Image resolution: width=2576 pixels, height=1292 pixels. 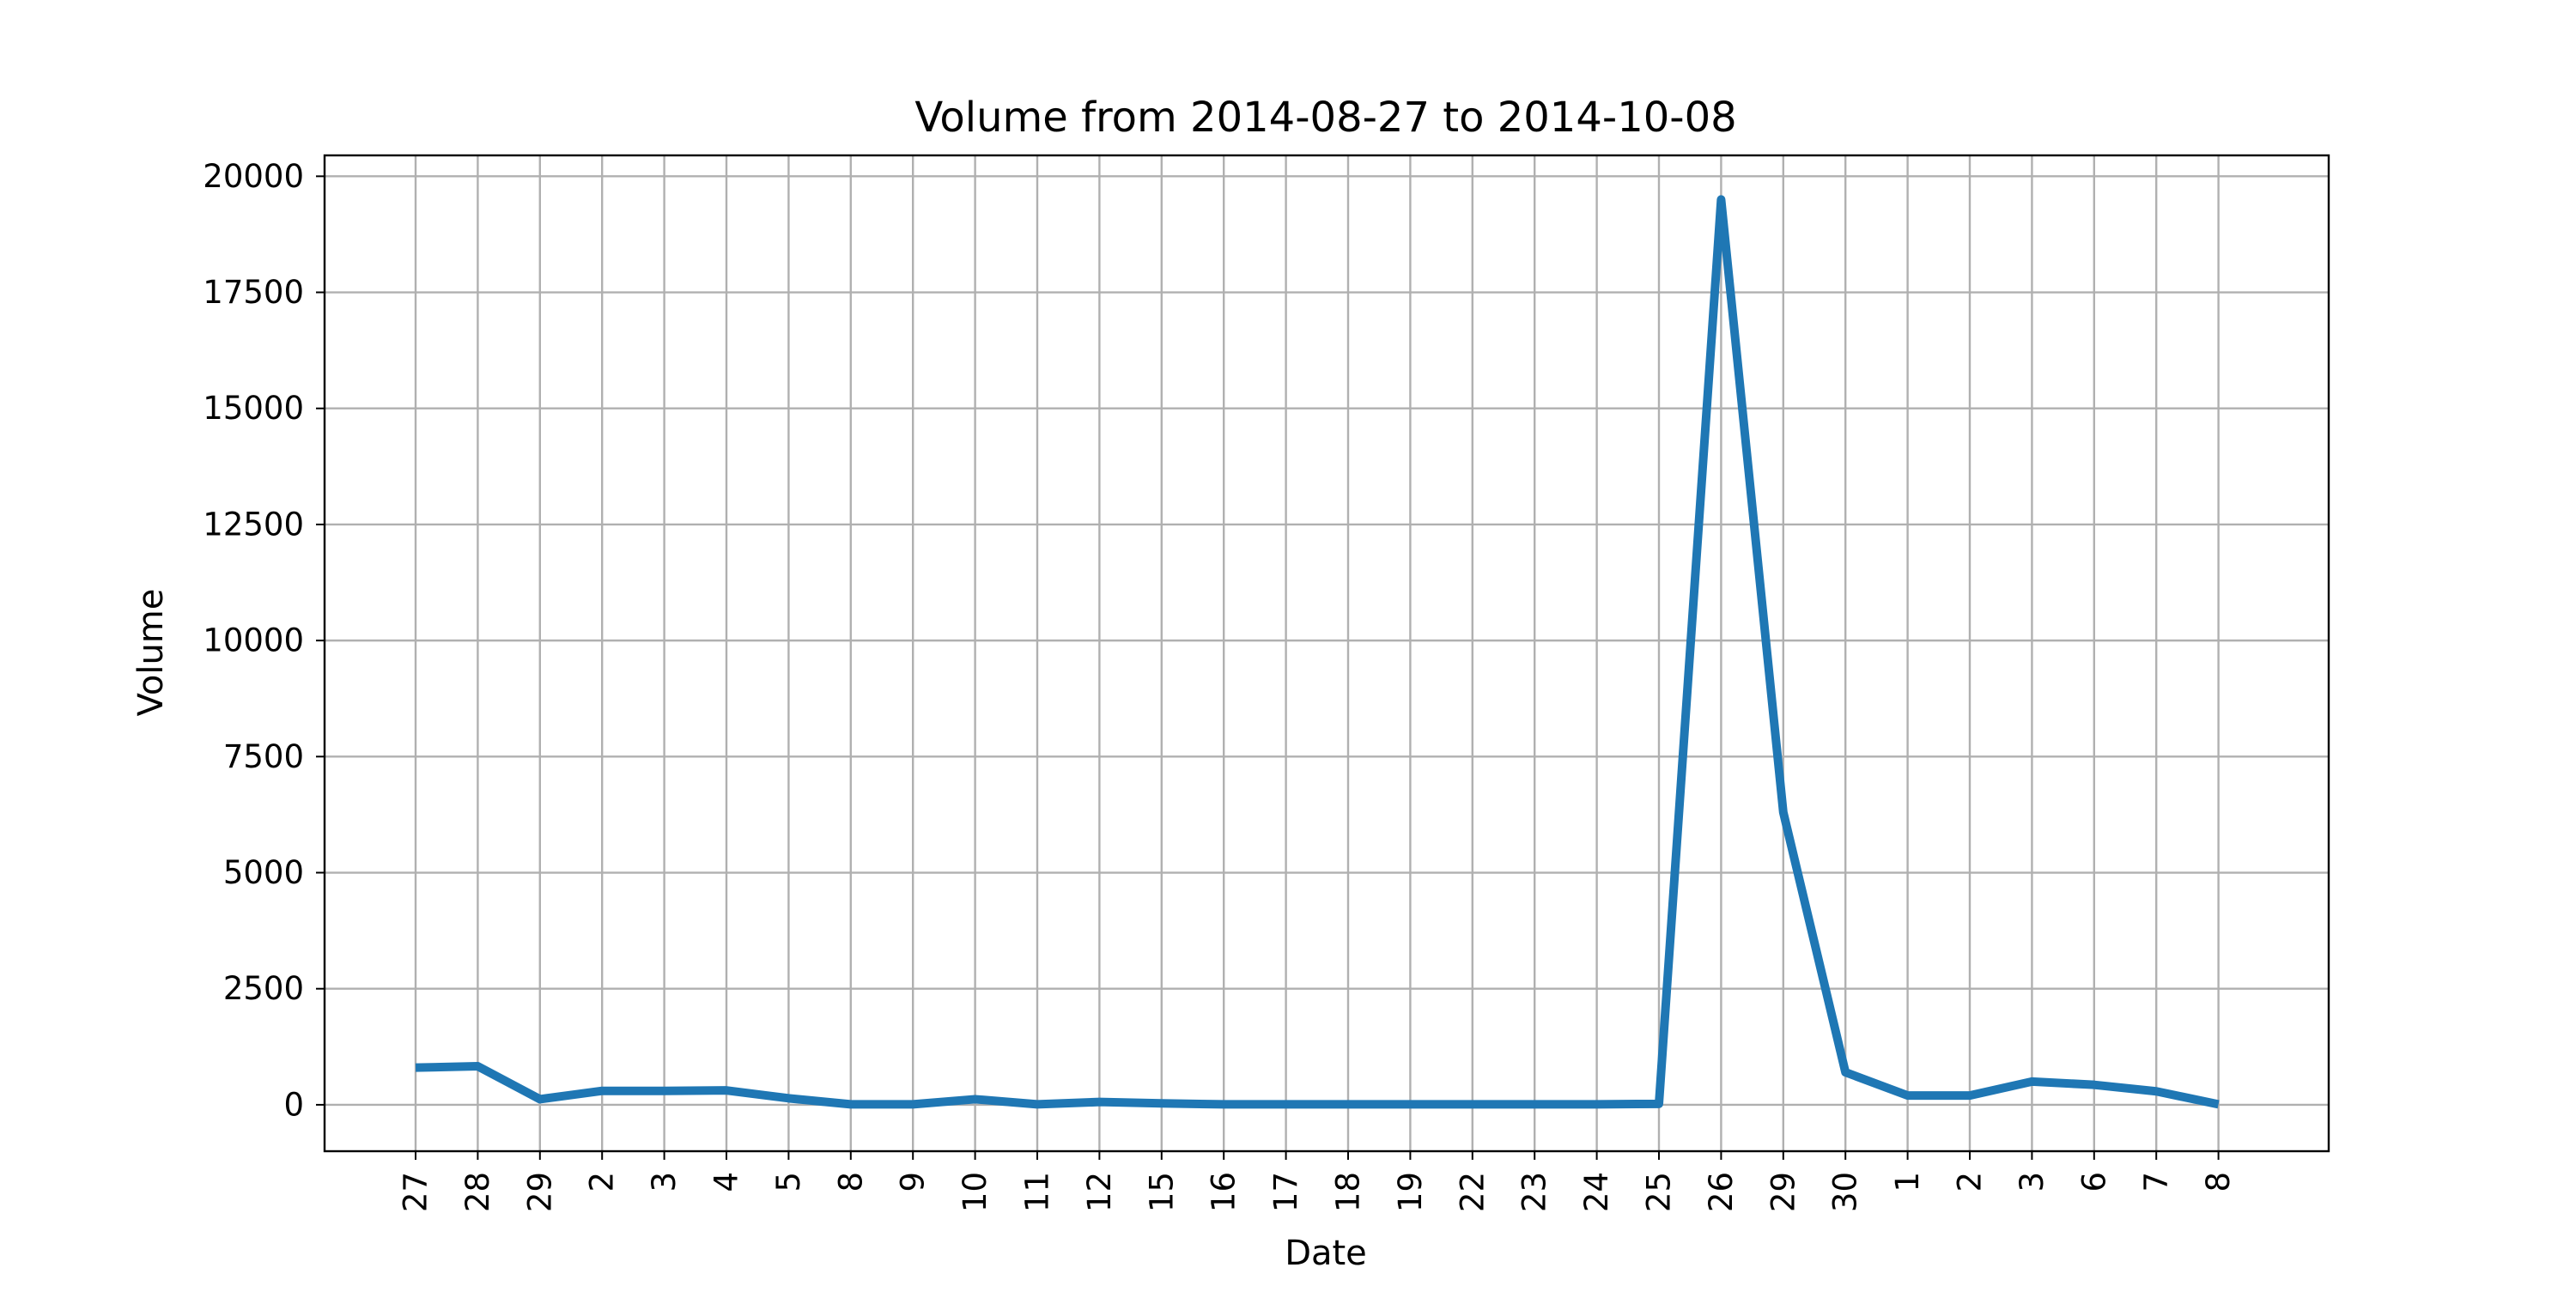 I want to click on x-tick-label: 26, so click(x=1722, y=1192).